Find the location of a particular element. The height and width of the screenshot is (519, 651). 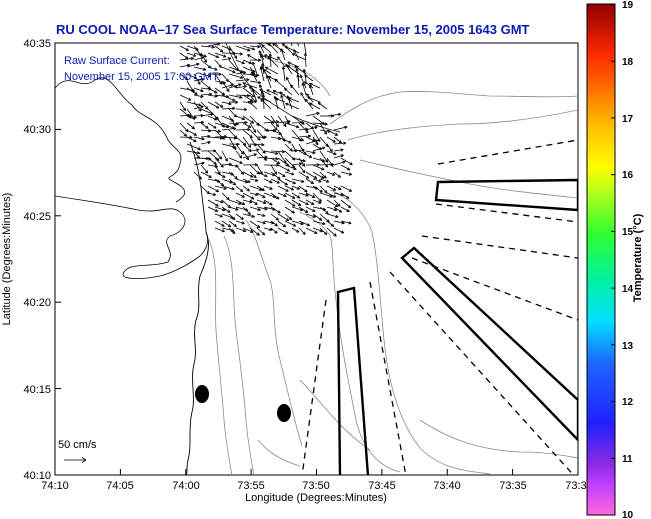

y-tick-0: 40:35 is located at coordinates (37, 44).